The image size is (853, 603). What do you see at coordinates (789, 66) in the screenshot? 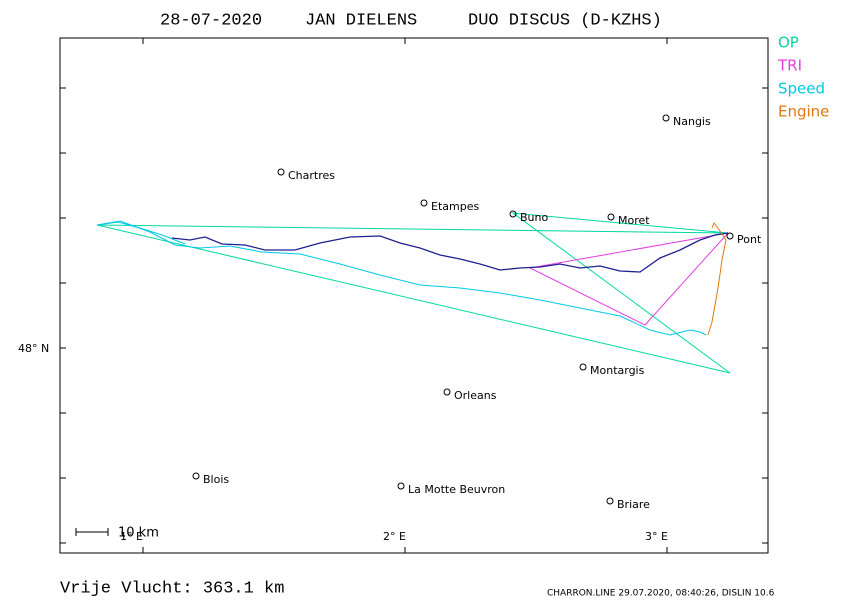
I see `legend-label: TRI` at bounding box center [789, 66].